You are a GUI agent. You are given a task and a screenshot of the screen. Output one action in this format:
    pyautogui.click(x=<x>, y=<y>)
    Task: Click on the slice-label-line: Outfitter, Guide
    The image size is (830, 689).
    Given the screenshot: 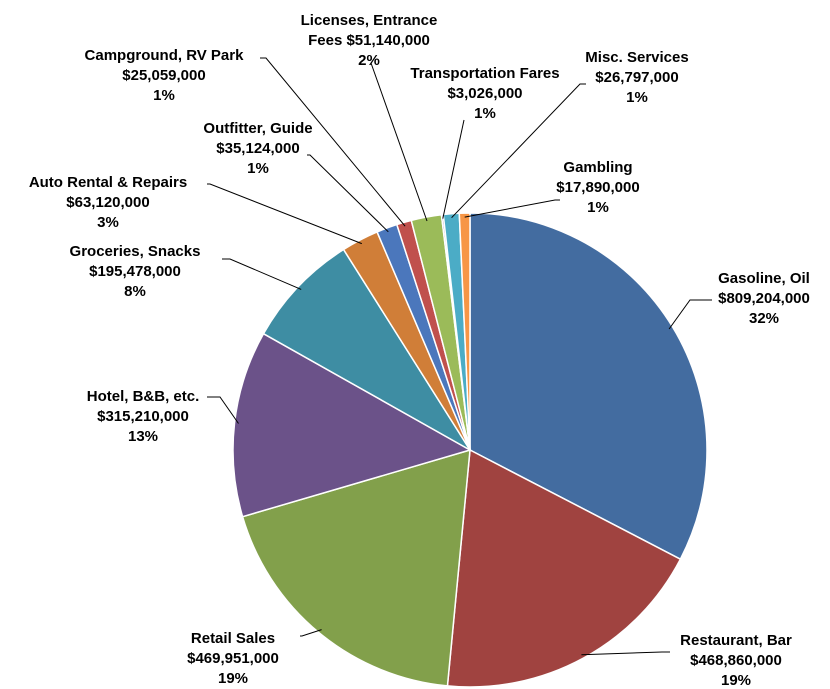 What is the action you would take?
    pyautogui.click(x=257, y=128)
    